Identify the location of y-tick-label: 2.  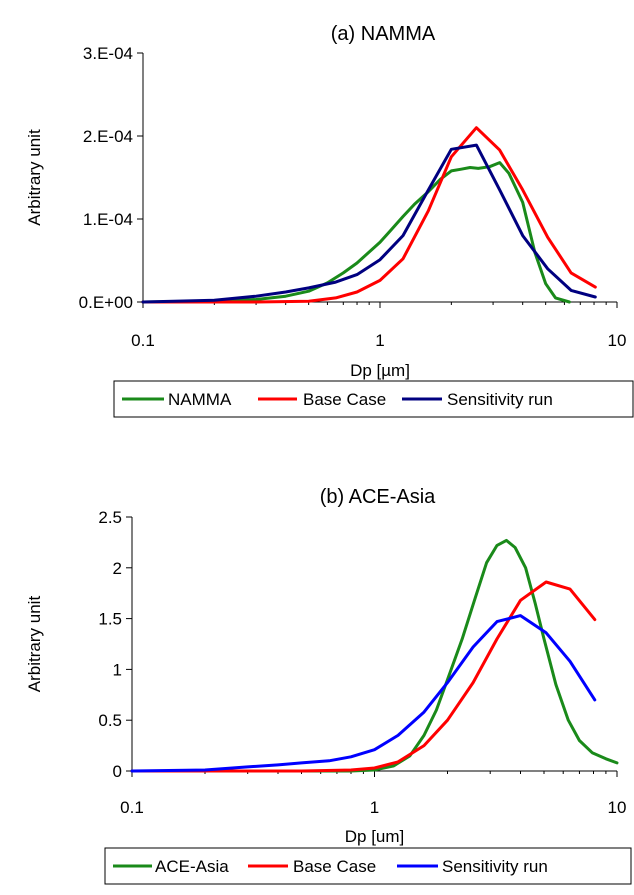
(117, 568).